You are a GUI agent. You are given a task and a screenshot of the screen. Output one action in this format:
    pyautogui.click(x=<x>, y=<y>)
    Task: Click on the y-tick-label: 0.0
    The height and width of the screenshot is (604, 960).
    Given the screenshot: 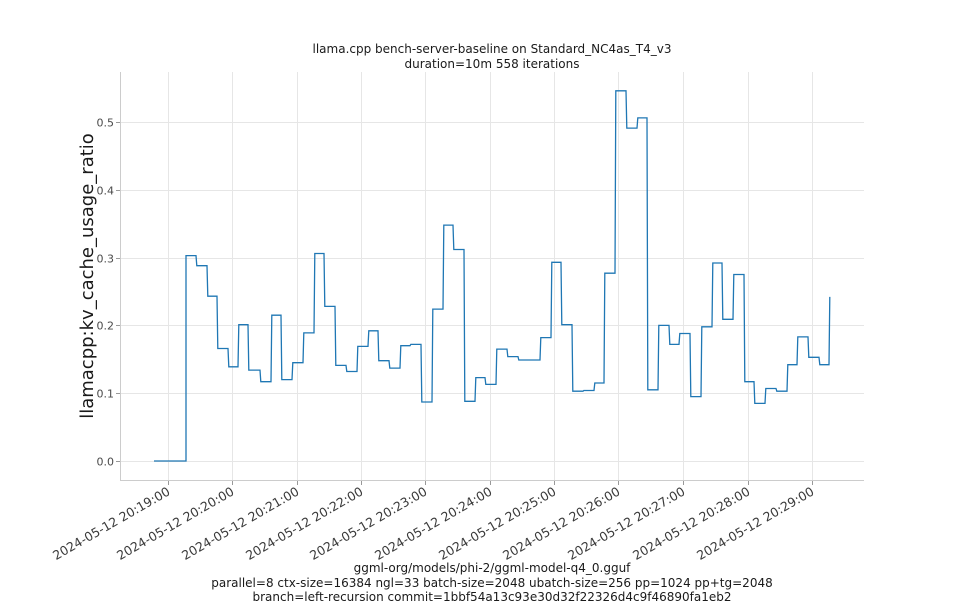 What is the action you would take?
    pyautogui.click(x=106, y=462)
    